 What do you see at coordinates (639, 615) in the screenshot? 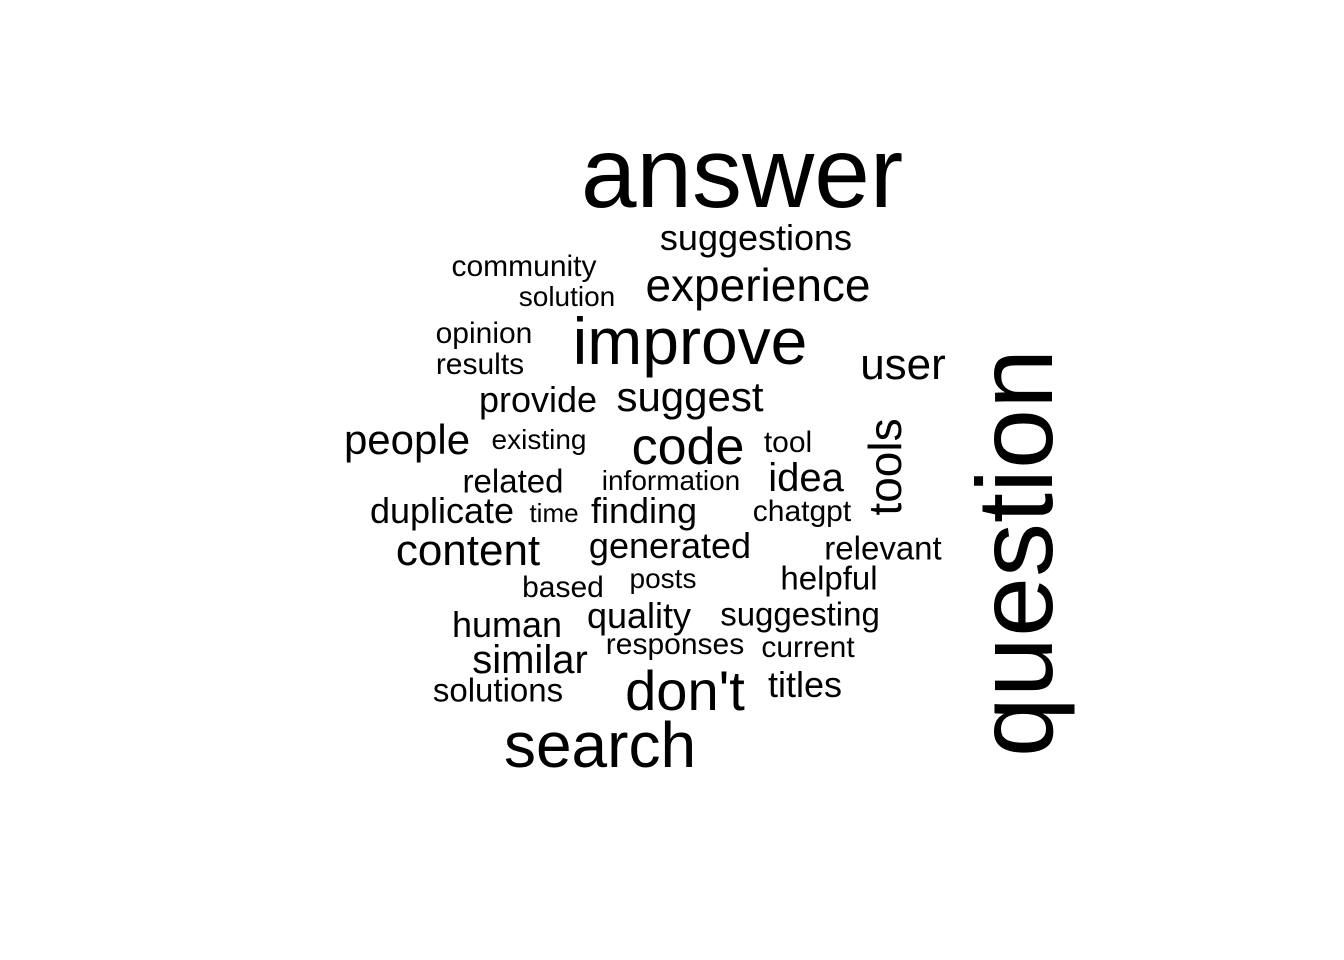
I see `word-quality: quality` at bounding box center [639, 615].